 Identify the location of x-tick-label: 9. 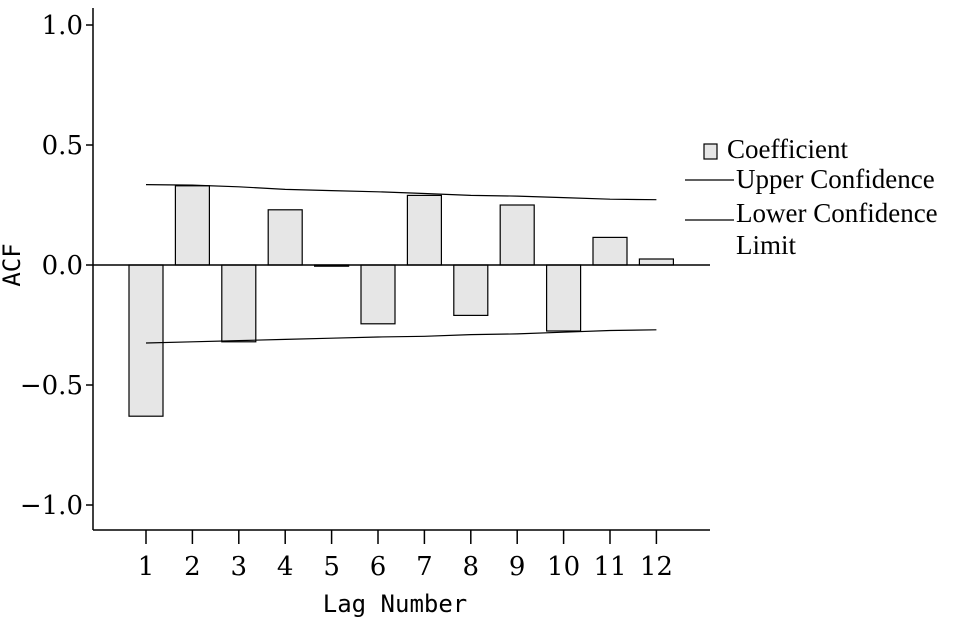
(517, 567).